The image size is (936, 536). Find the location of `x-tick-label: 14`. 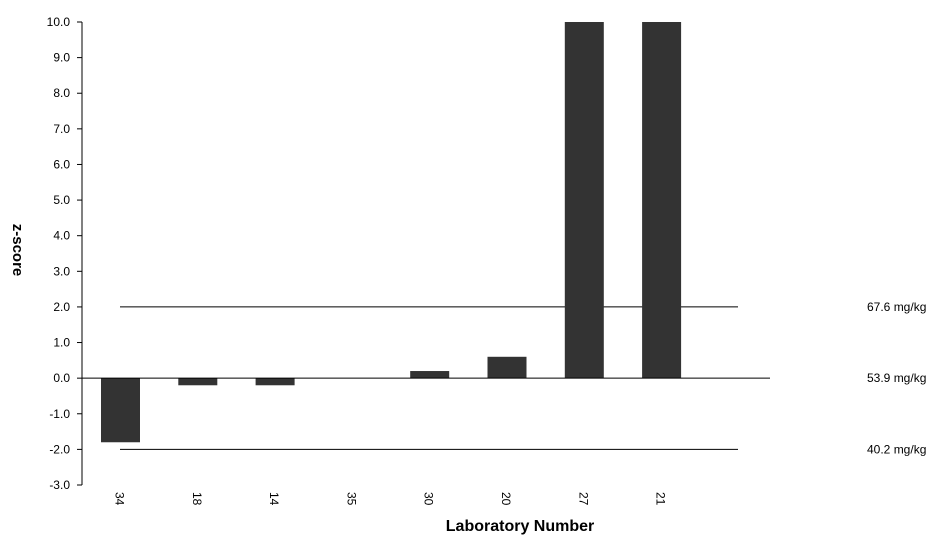

x-tick-label: 14 is located at coordinates (274, 499).